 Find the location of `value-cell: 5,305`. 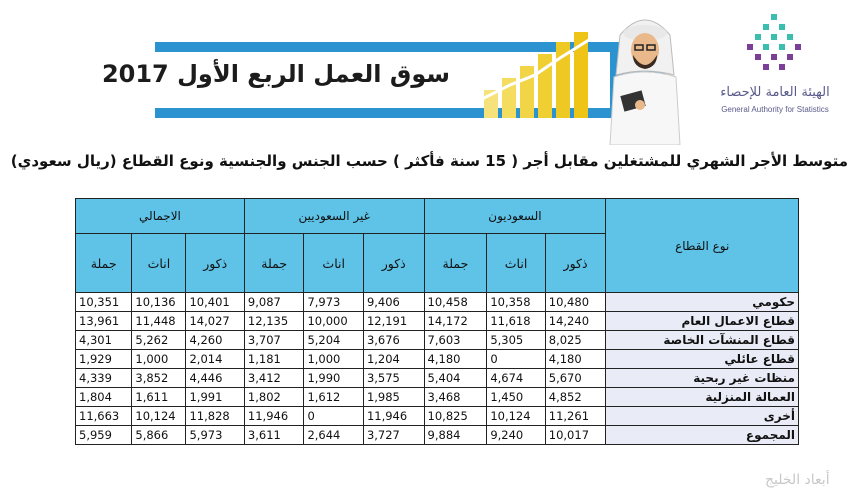

value-cell: 5,305 is located at coordinates (516, 340).